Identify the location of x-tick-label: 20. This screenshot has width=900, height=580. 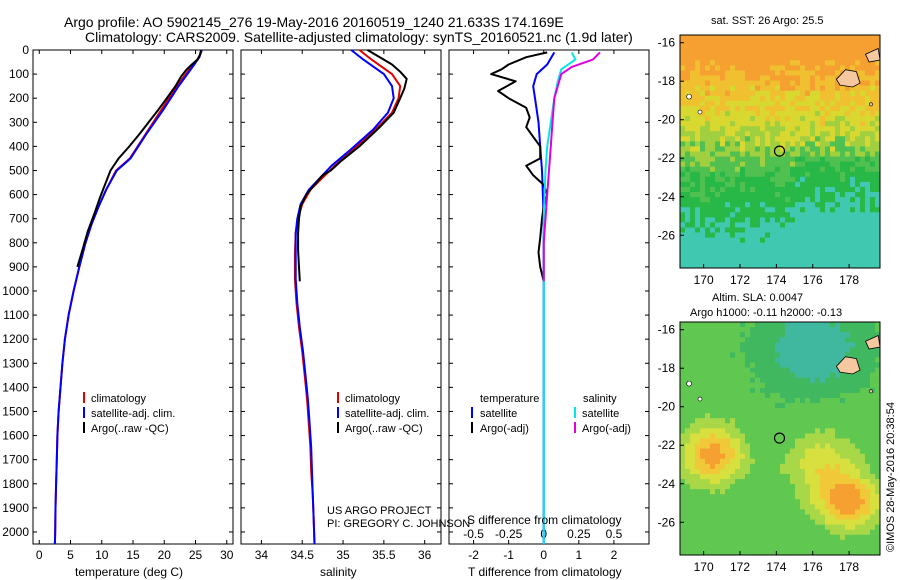
(165, 555).